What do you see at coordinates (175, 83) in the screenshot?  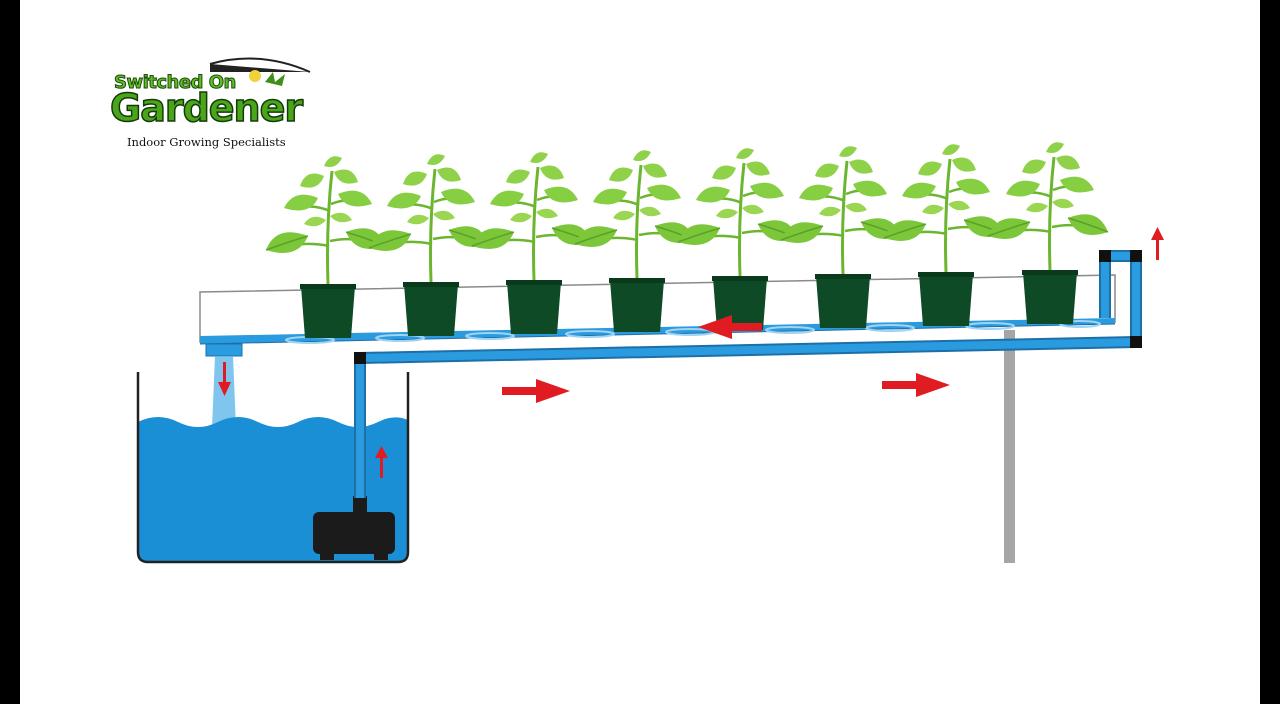 I see `logo-brand-top: Switched On` at bounding box center [175, 83].